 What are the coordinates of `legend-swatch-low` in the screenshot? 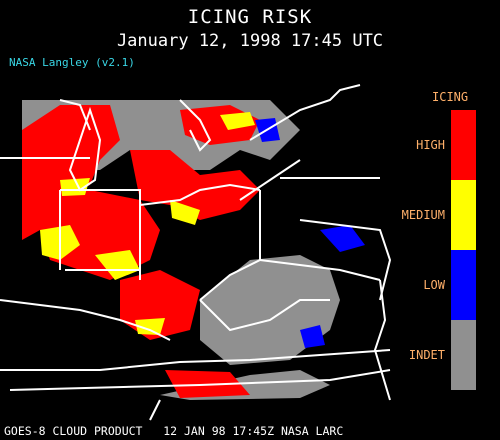 It's located at (463, 285).